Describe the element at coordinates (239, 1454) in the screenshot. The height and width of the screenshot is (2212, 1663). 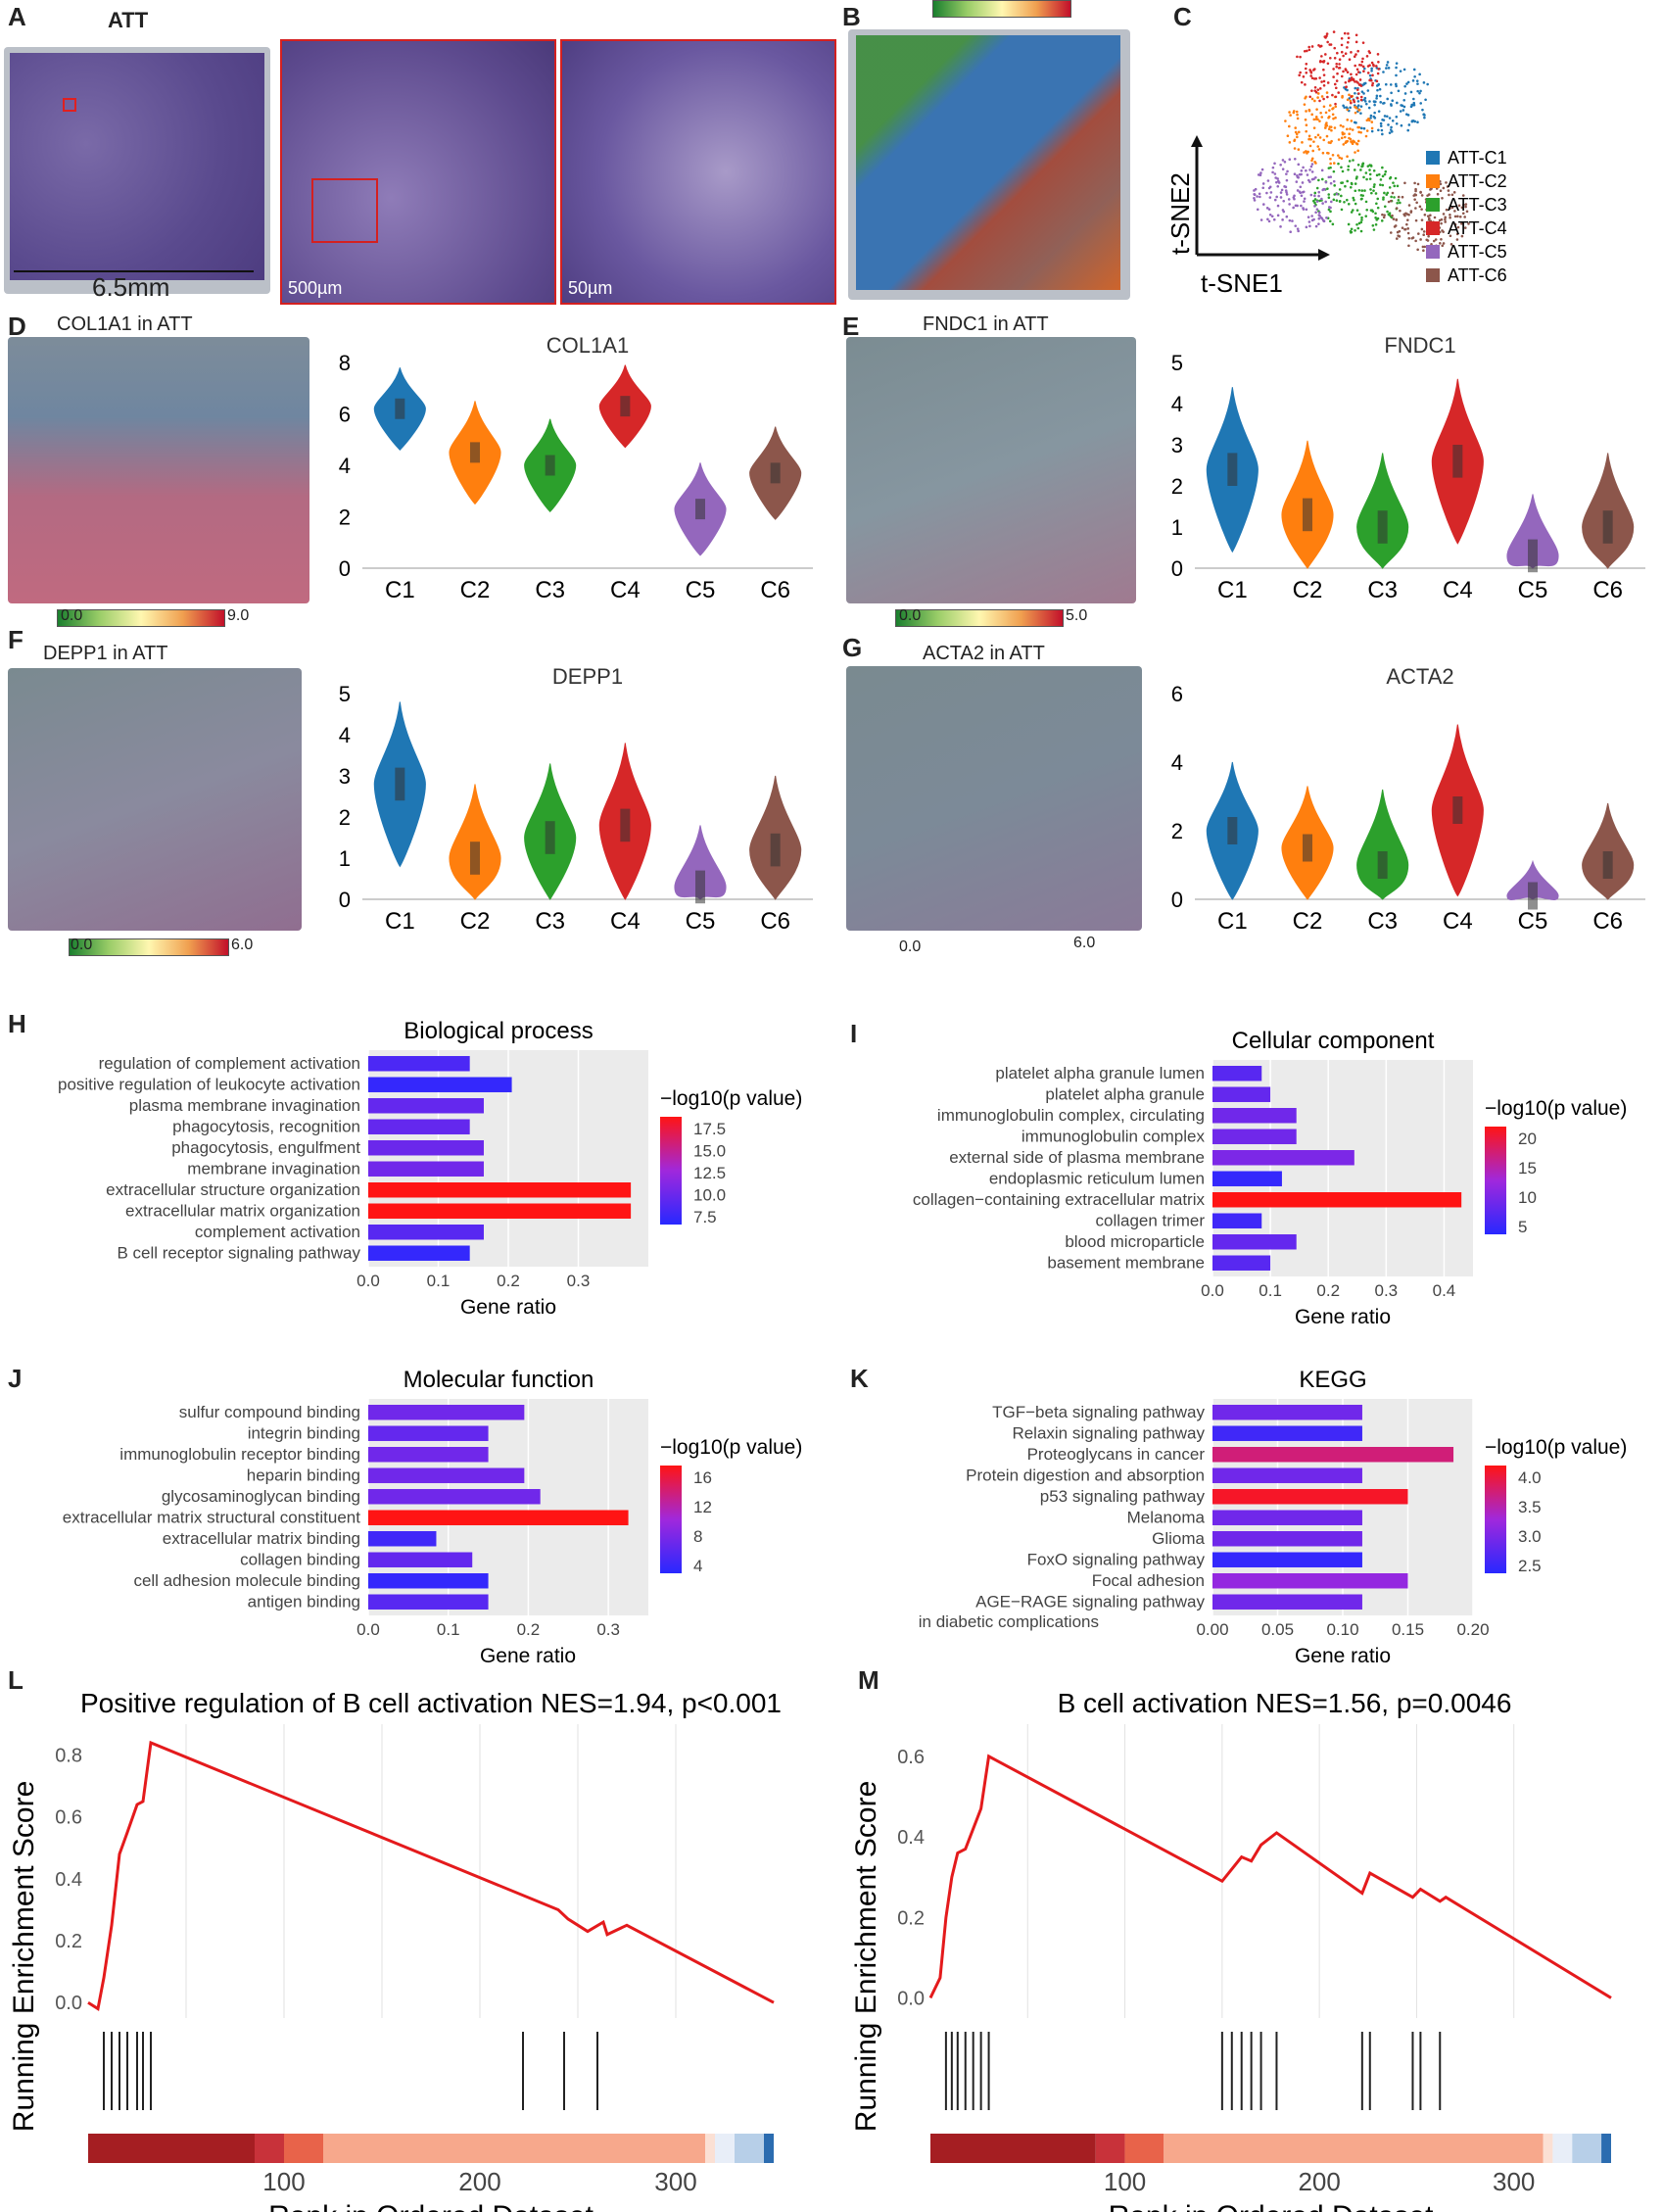
I see `bar-category-label: immunoglobulin receptor binding` at that location.